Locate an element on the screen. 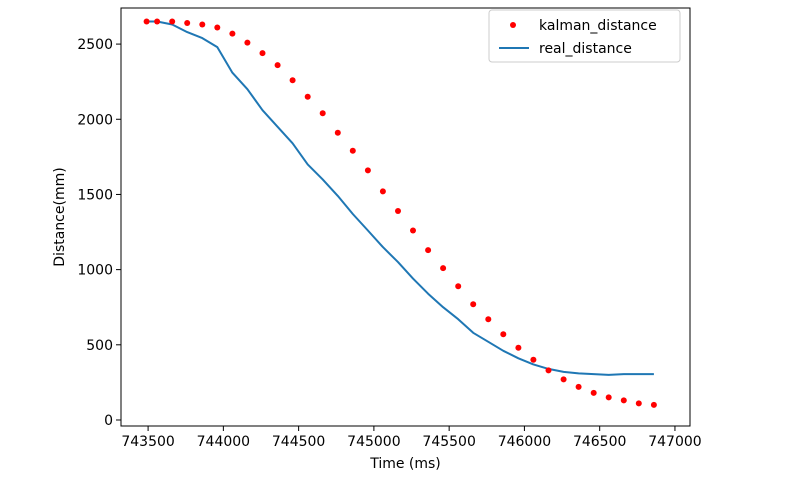  y-axis-label: Distance(mm) is located at coordinates (60, 216).